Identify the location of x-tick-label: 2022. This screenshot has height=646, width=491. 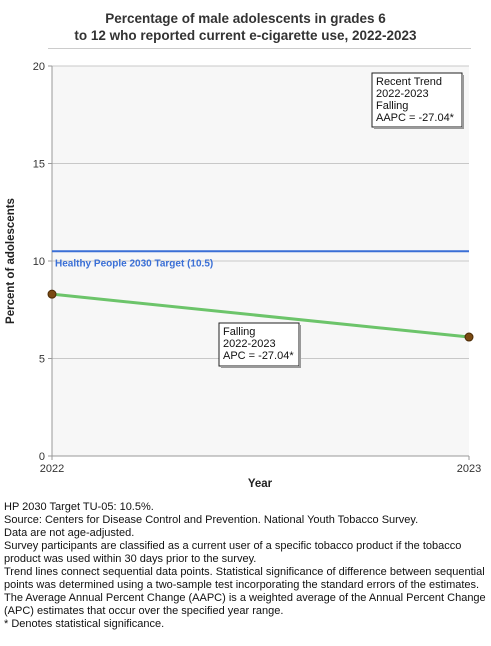
(52, 469).